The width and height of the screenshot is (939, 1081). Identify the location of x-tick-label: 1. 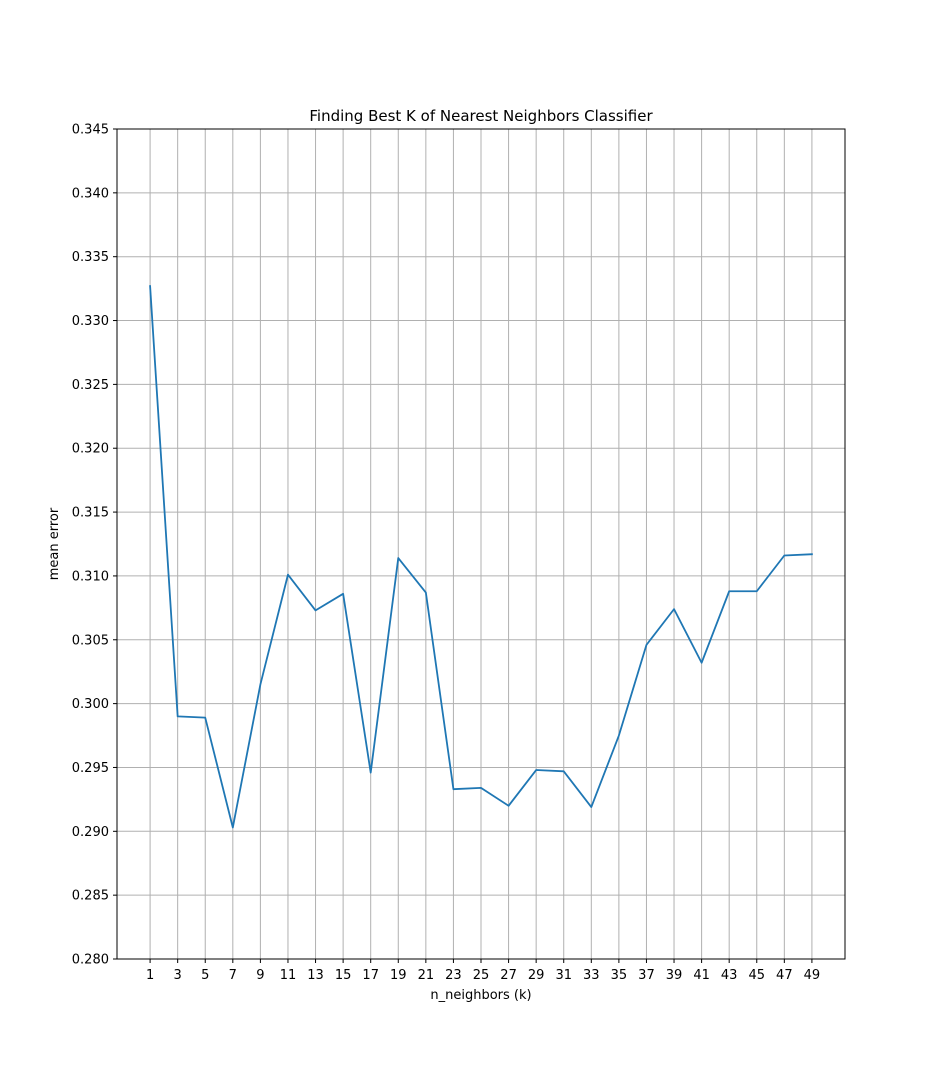
(150, 975).